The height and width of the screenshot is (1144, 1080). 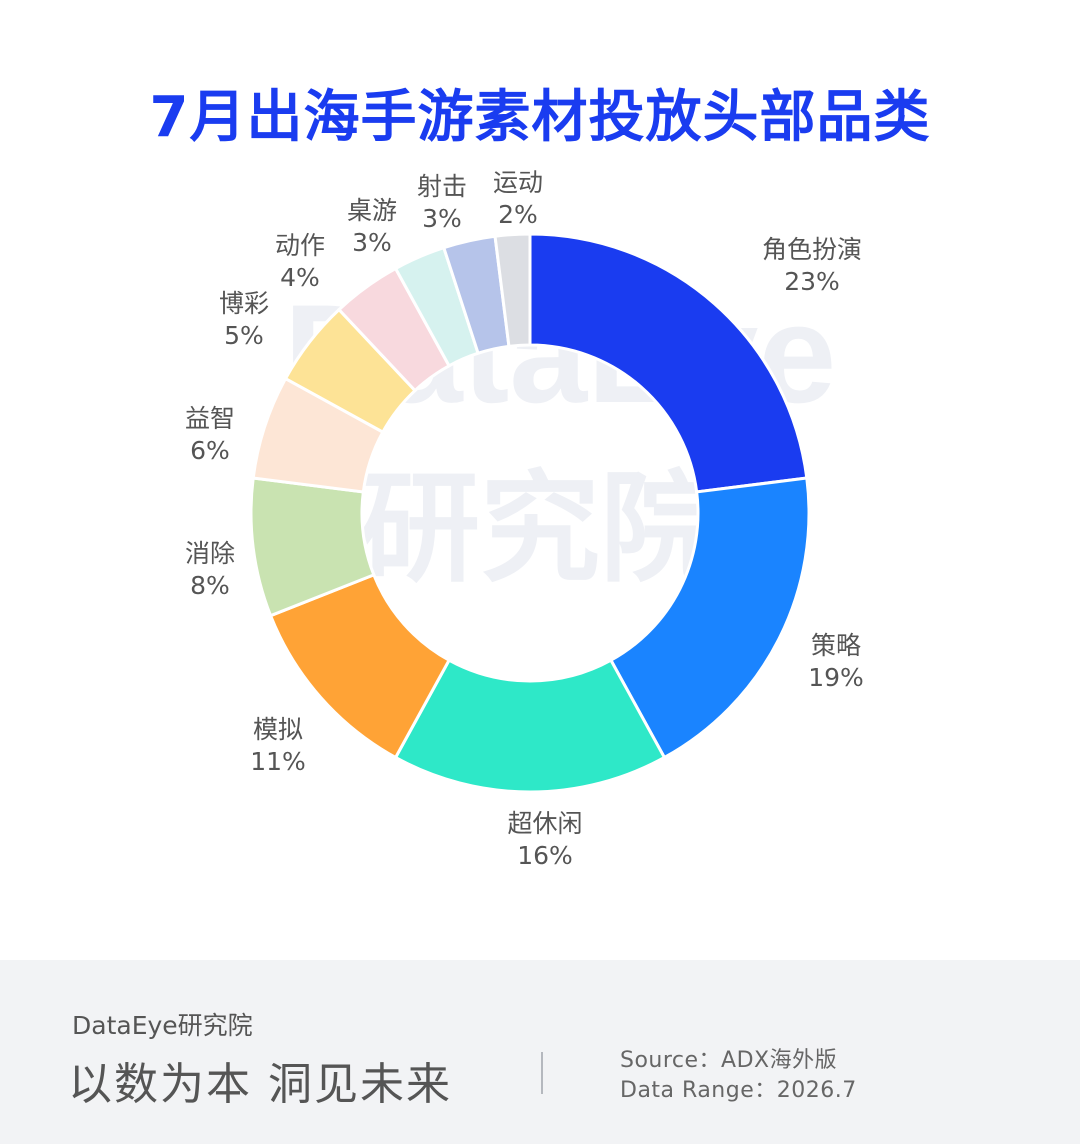 What do you see at coordinates (244, 303) in the screenshot?
I see `slice-label-7: 博彩` at bounding box center [244, 303].